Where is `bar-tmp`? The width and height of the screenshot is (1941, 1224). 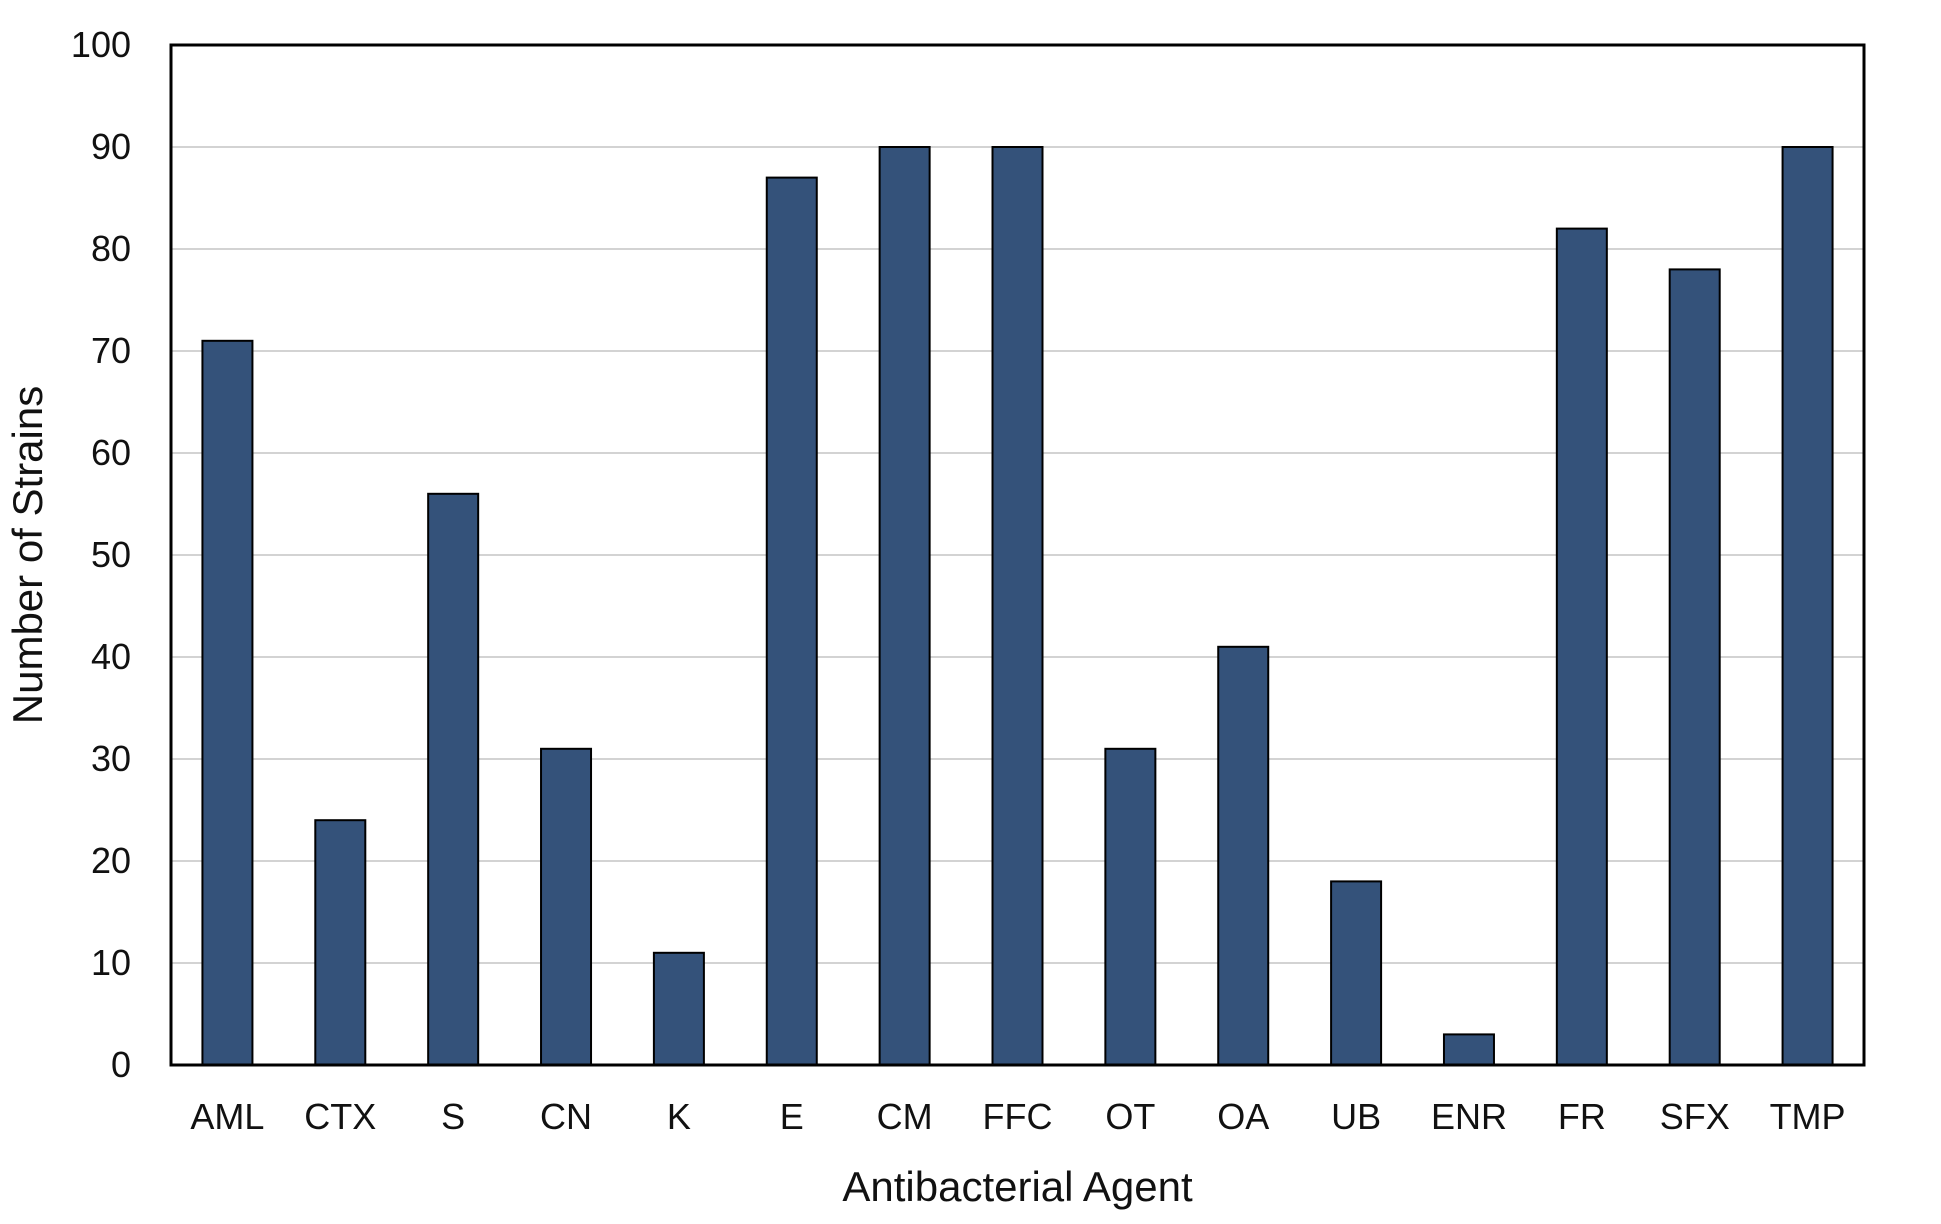
bar-tmp is located at coordinates (1807, 606).